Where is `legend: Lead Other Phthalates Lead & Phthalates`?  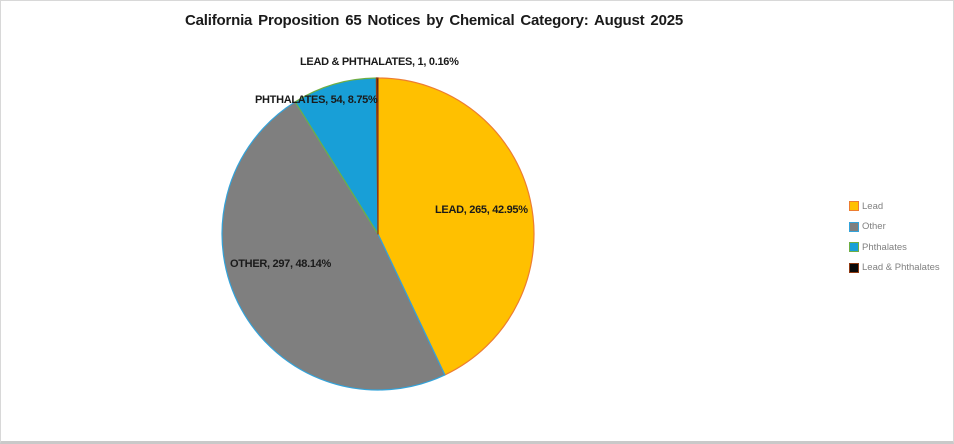
legend: Lead Other Phthalates Lead & Phthalates is located at coordinates (894, 241).